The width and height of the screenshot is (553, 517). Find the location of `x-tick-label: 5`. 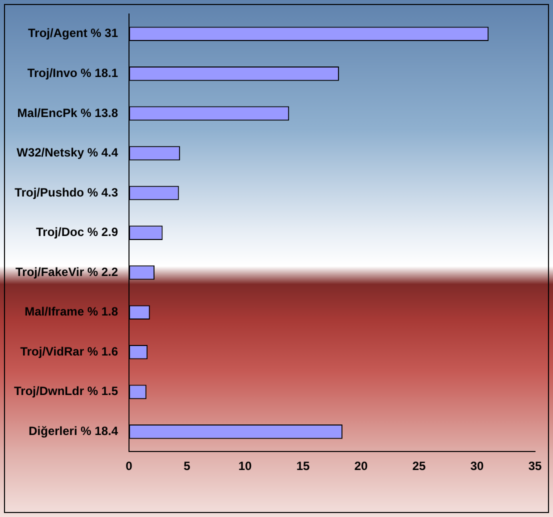

x-tick-label: 5 is located at coordinates (187, 466).